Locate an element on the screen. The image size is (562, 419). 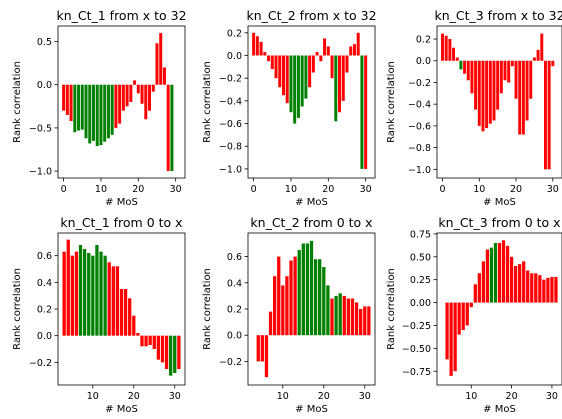
x-tick-label: 0 is located at coordinates (64, 189).